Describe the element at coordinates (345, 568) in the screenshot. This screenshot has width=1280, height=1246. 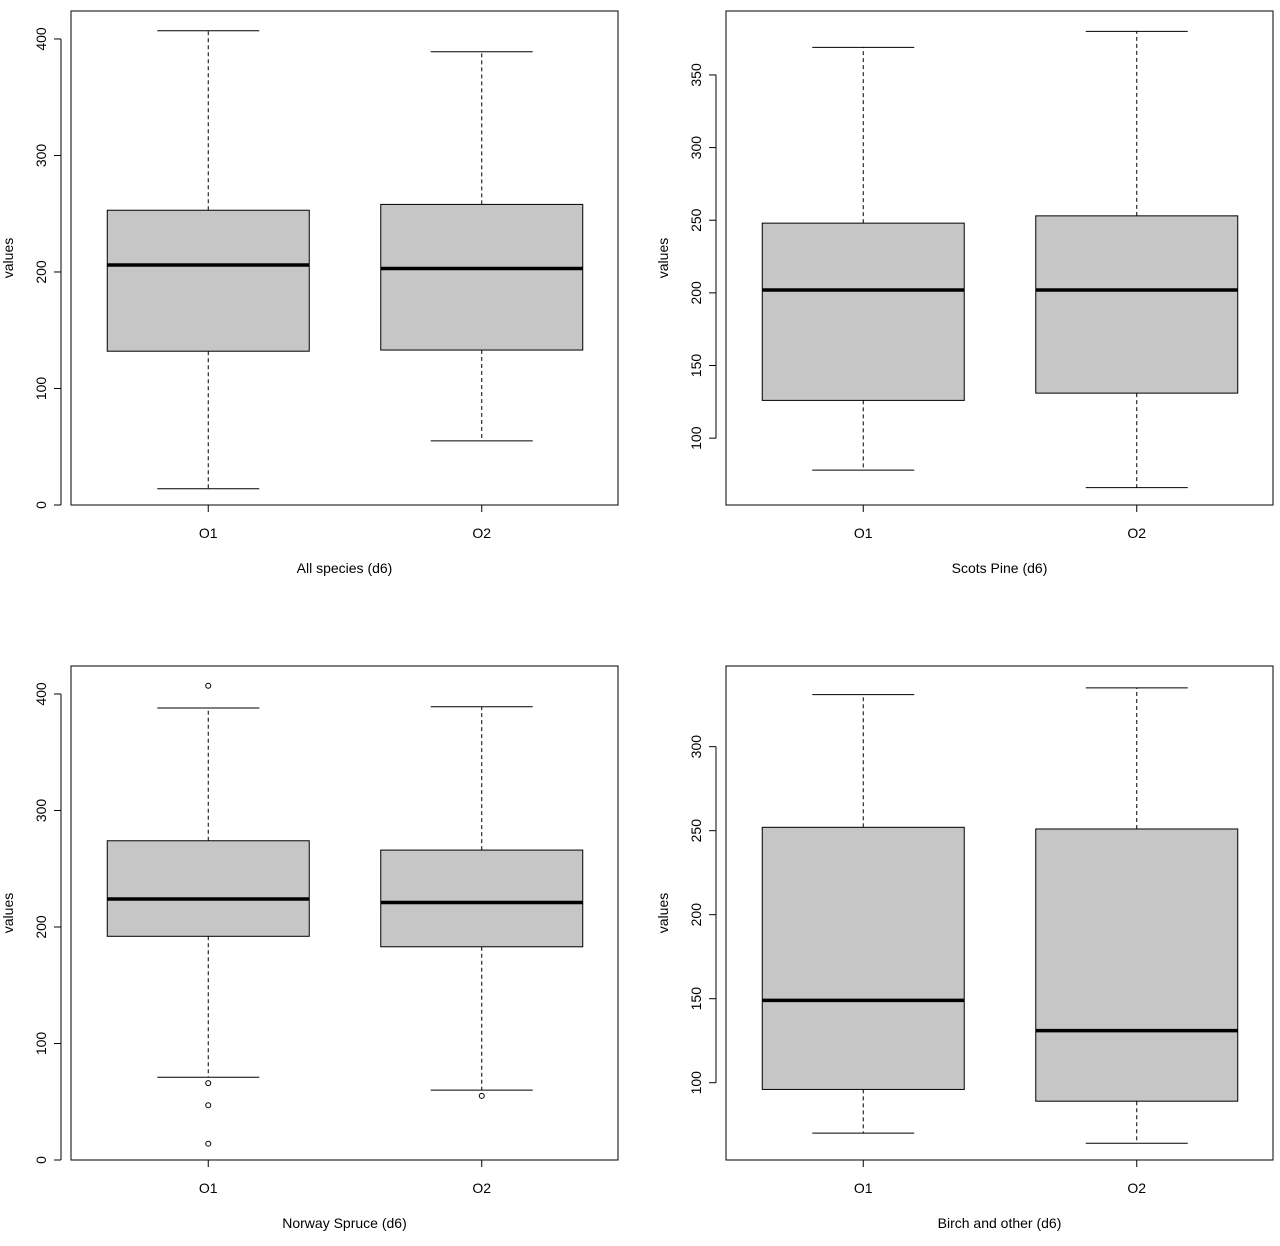
I see `x-axis-title: All species (d6)` at that location.